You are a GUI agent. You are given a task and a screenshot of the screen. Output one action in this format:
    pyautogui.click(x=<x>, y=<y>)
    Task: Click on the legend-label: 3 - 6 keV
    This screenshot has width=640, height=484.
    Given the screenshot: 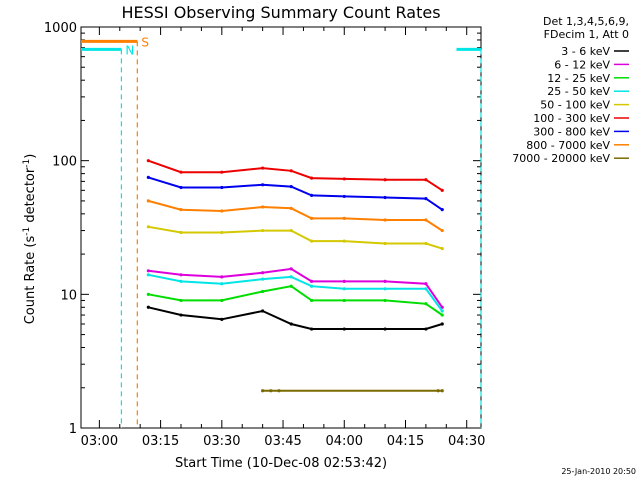 What is the action you would take?
    pyautogui.click(x=585, y=51)
    